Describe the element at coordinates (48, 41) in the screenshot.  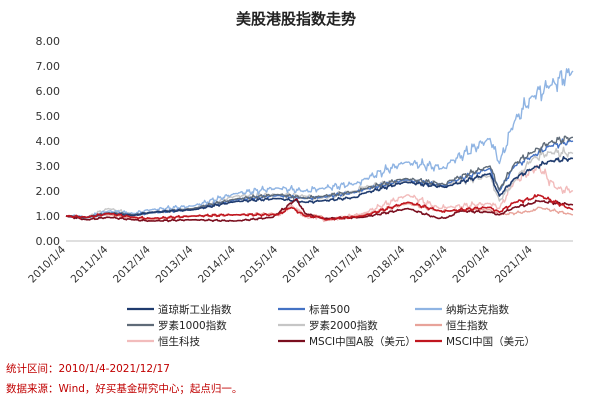
I see `y-tick-label: 8.00` at that location.